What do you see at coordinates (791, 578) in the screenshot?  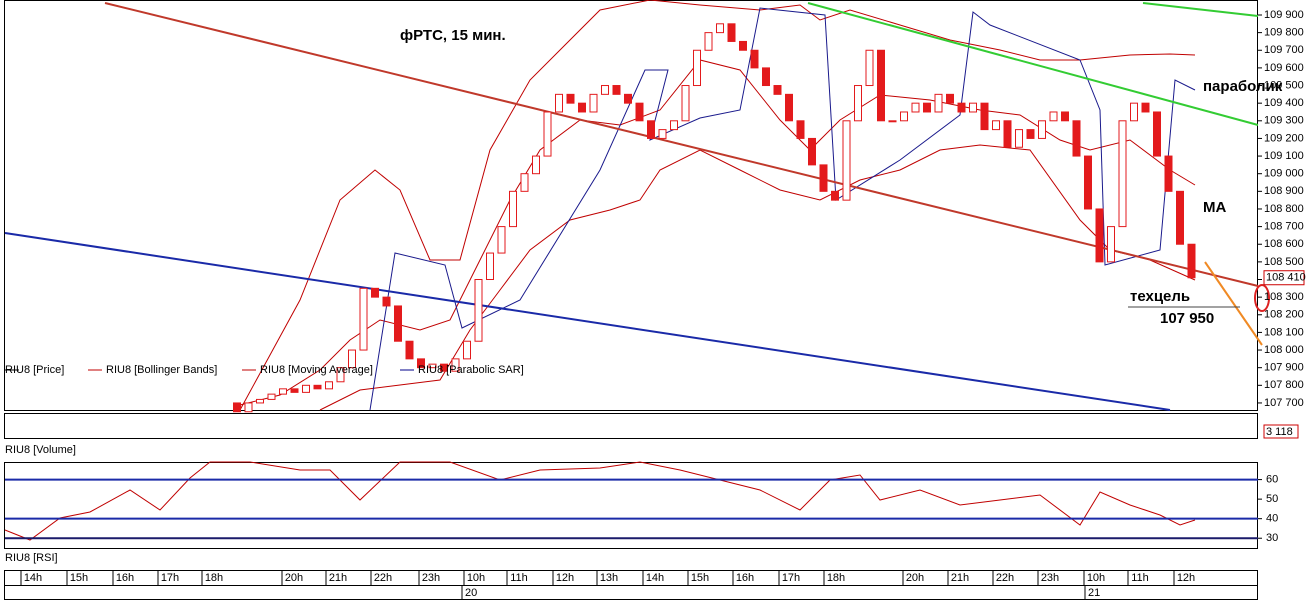 I see `time-label: 17h` at bounding box center [791, 578].